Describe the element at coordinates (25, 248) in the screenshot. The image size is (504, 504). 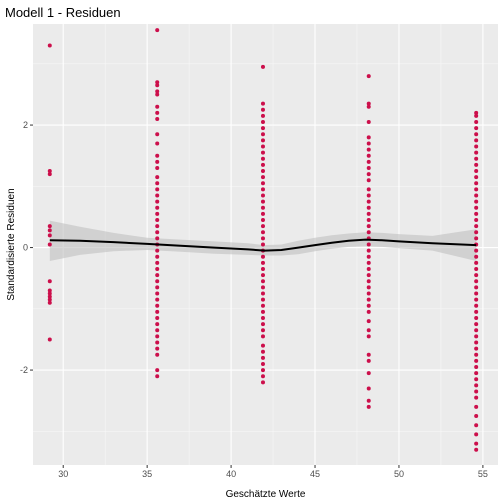
I see `y-tick-label: 0` at that location.